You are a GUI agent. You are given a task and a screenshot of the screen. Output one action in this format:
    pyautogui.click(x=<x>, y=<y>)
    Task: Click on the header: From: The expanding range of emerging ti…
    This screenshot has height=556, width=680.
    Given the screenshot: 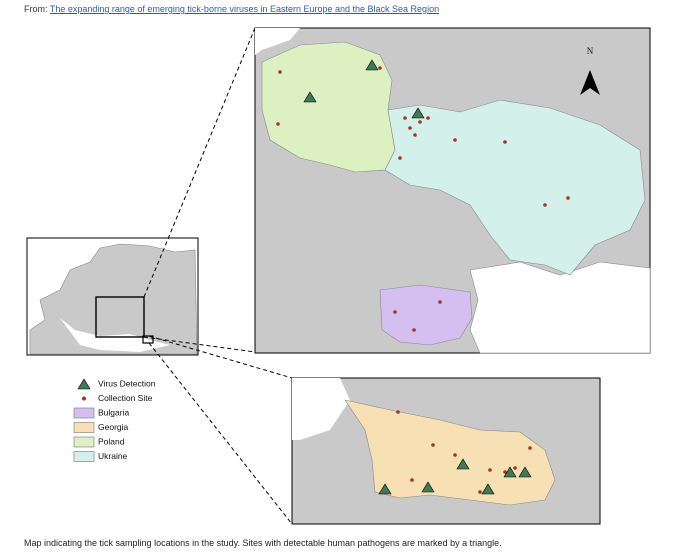 What is the action you would take?
    pyautogui.click(x=231, y=9)
    